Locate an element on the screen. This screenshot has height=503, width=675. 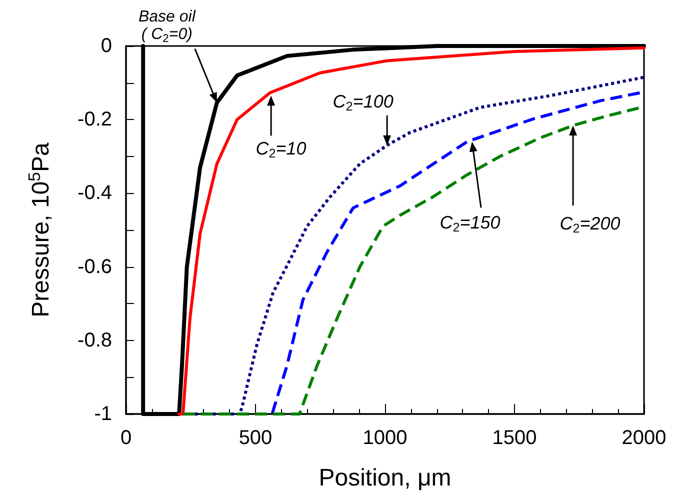
x-tick-label: 0 is located at coordinates (126, 438).